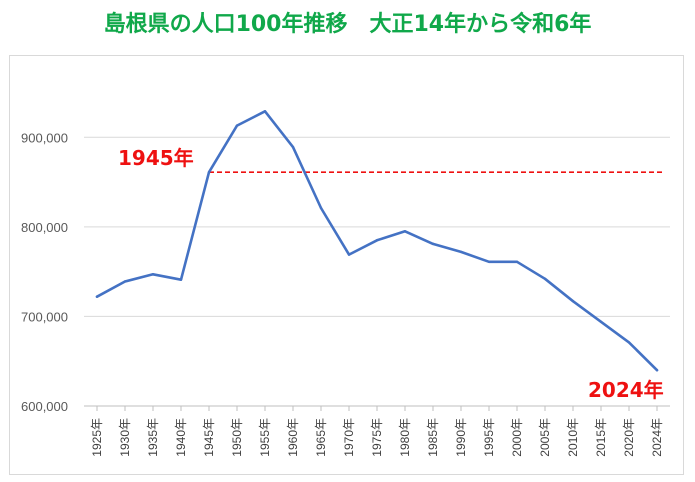 The width and height of the screenshot is (695, 482). I want to click on x-tick-label: 2024年, so click(657, 437).